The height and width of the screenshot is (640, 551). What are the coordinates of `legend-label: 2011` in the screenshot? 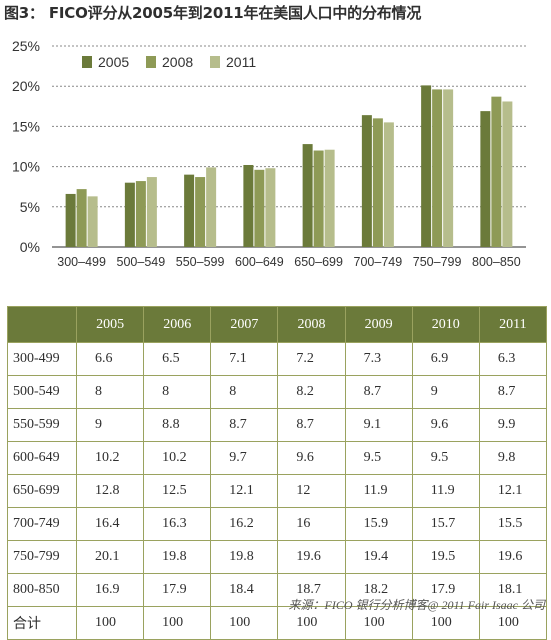 It's located at (241, 62).